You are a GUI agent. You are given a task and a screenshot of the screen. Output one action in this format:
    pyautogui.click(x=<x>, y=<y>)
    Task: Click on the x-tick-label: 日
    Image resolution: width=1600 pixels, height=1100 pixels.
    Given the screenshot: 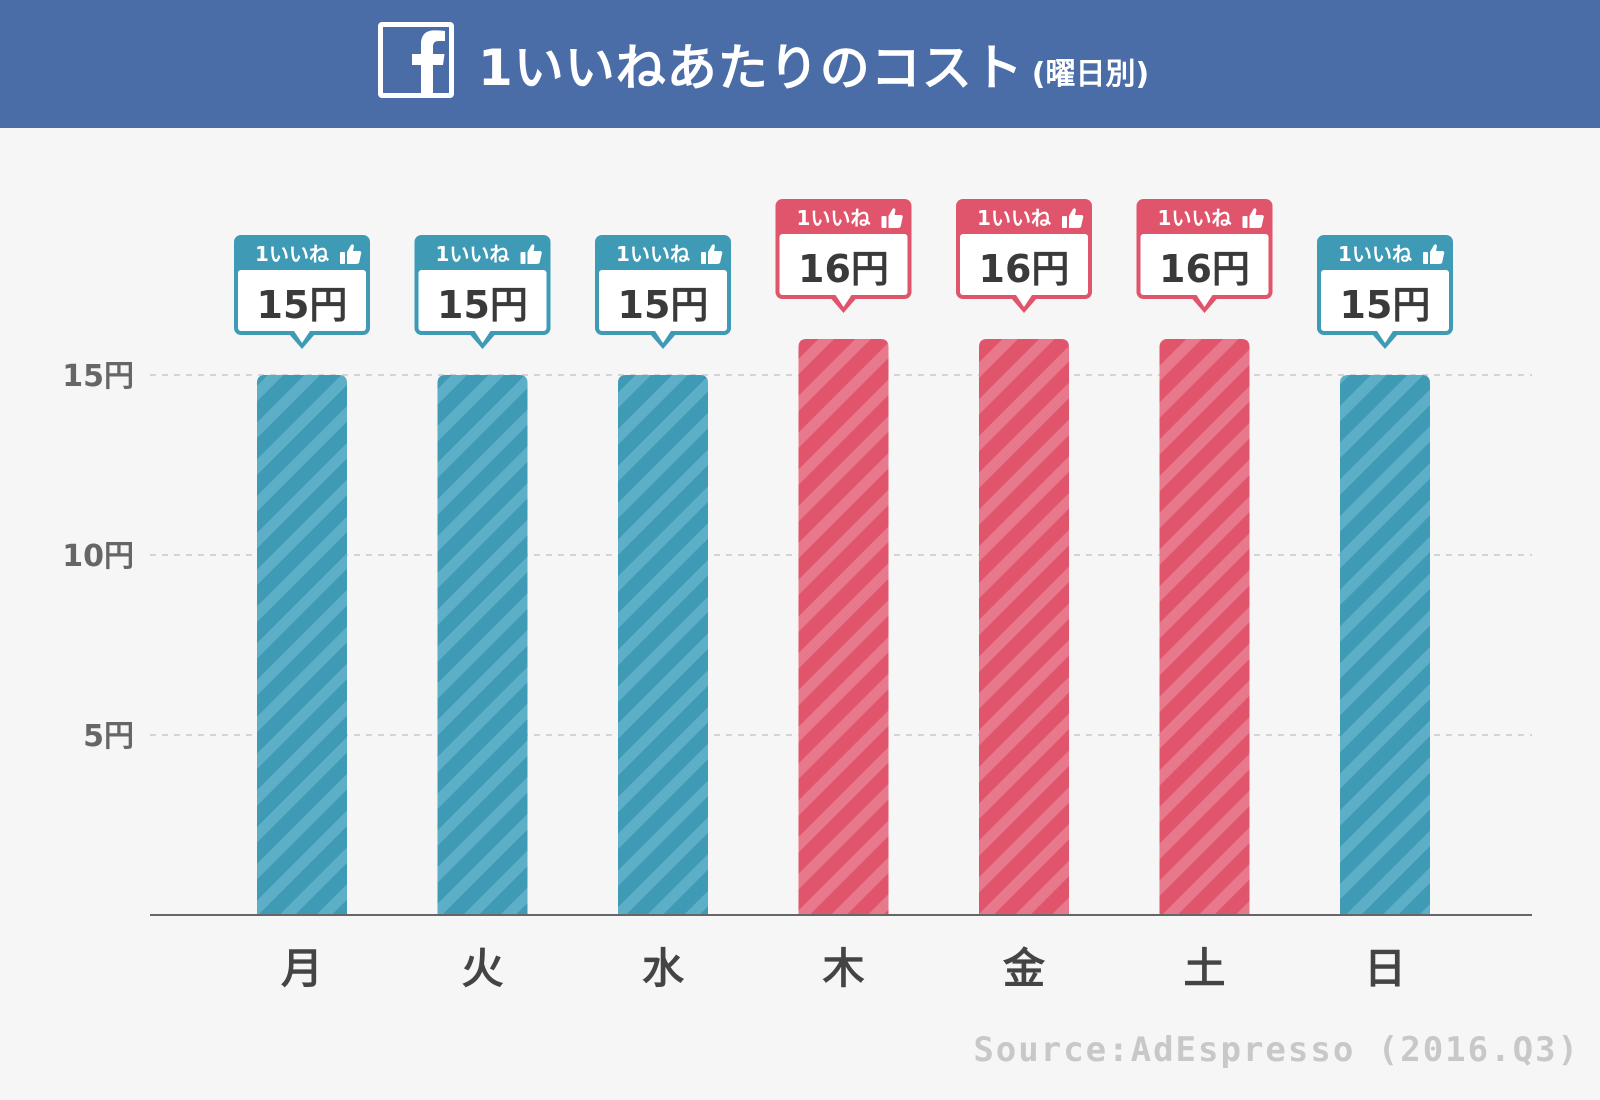 What is the action you would take?
    pyautogui.click(x=1385, y=968)
    